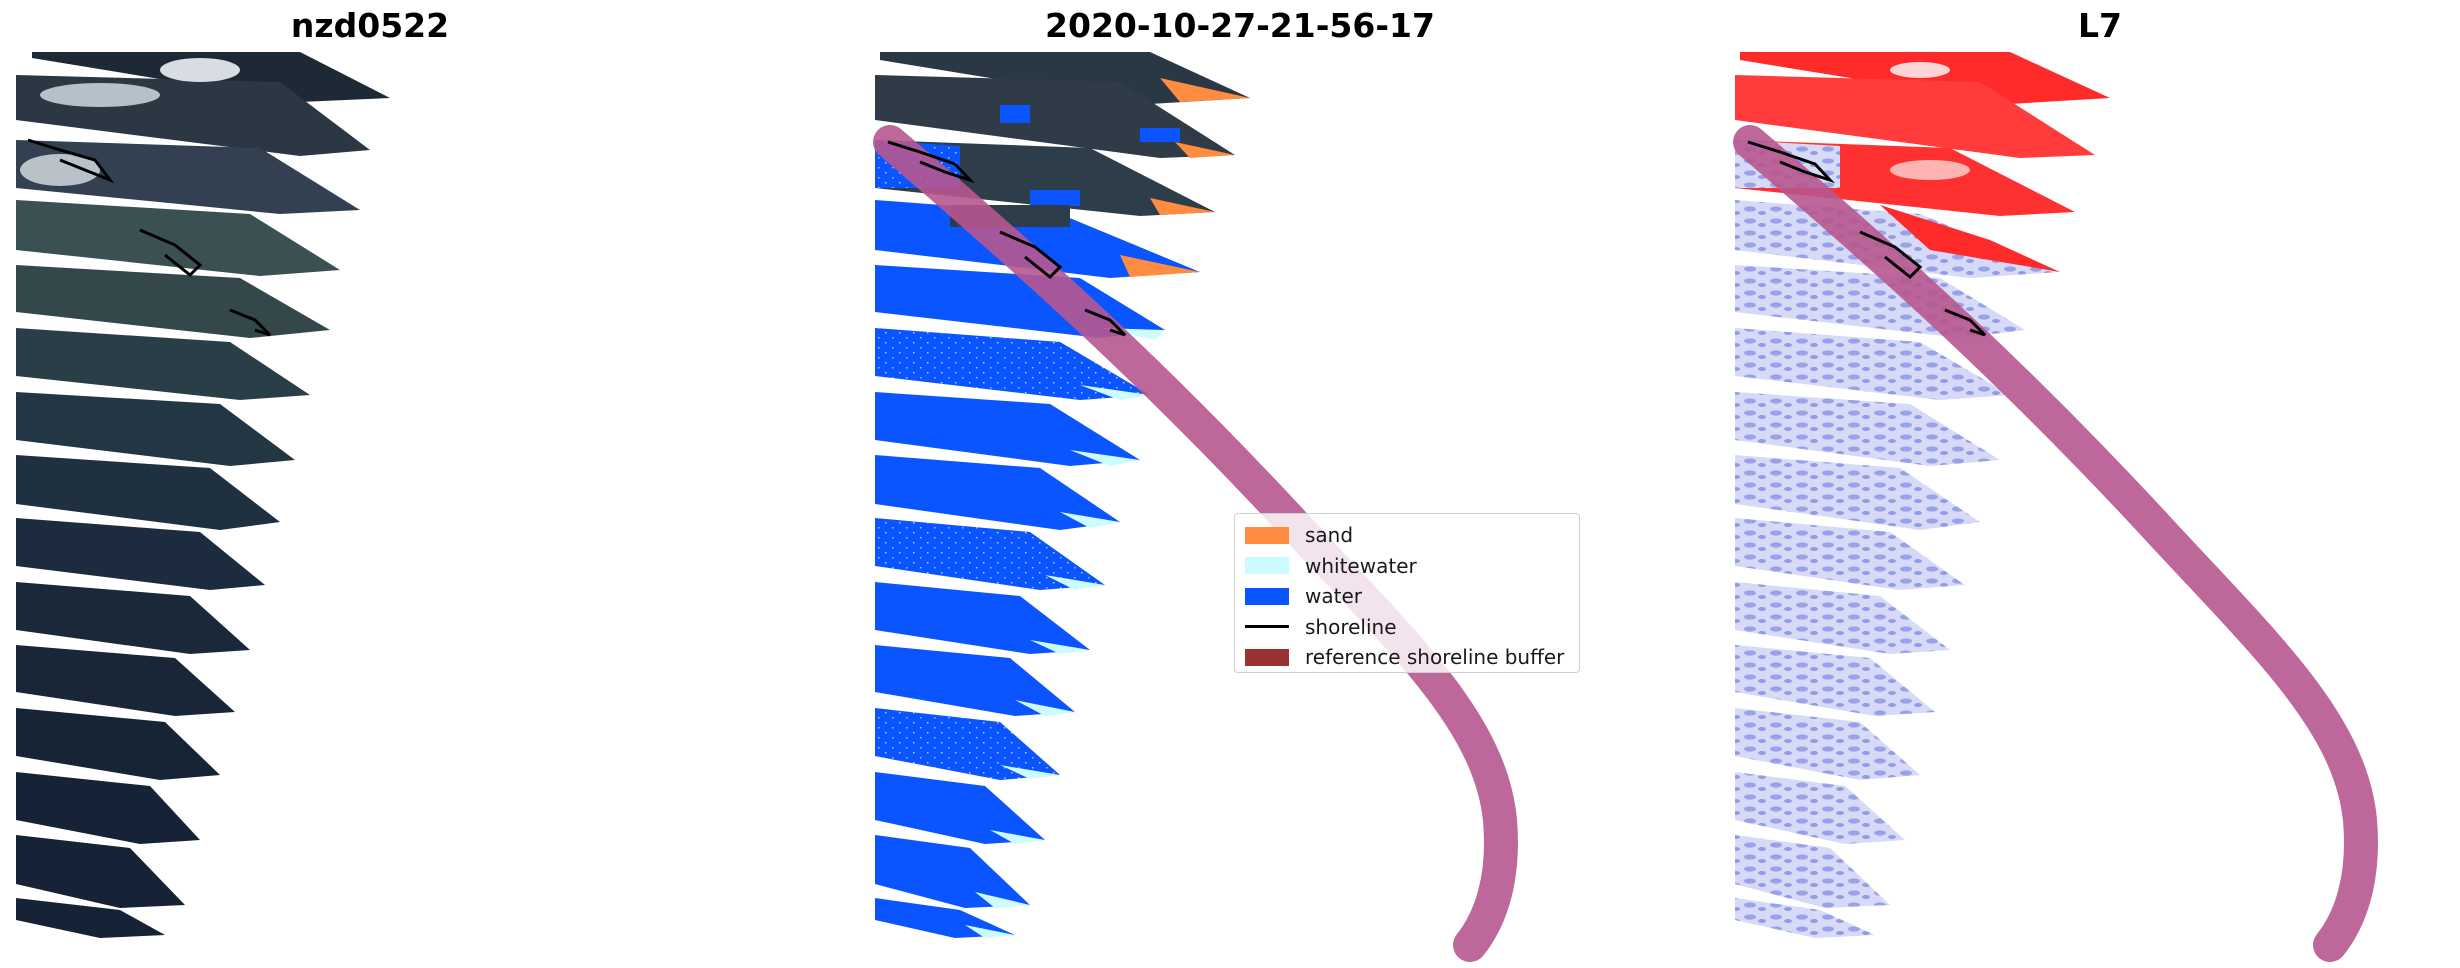 The height and width of the screenshot is (968, 2460). I want to click on panel-title-classified: 2020-10-27-21-56-17, so click(1240, 25).